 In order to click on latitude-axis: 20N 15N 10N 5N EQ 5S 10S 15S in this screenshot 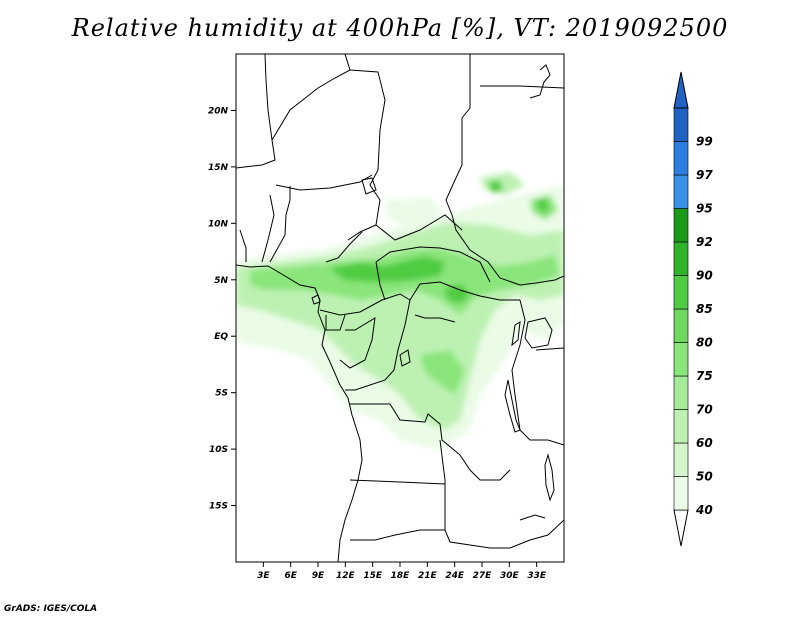, I will do `click(222, 309)`.